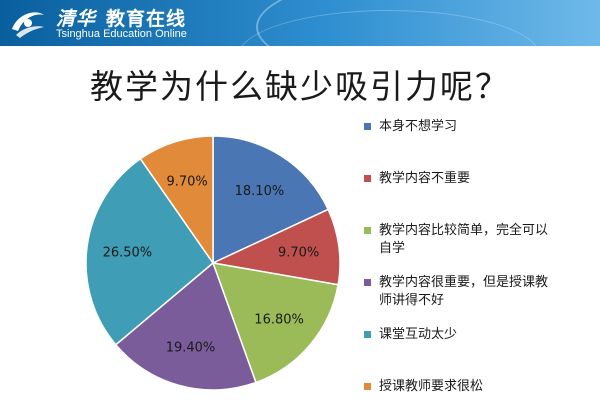  What do you see at coordinates (260, 191) in the screenshot?
I see `slice-data-label: 18.10%` at bounding box center [260, 191].